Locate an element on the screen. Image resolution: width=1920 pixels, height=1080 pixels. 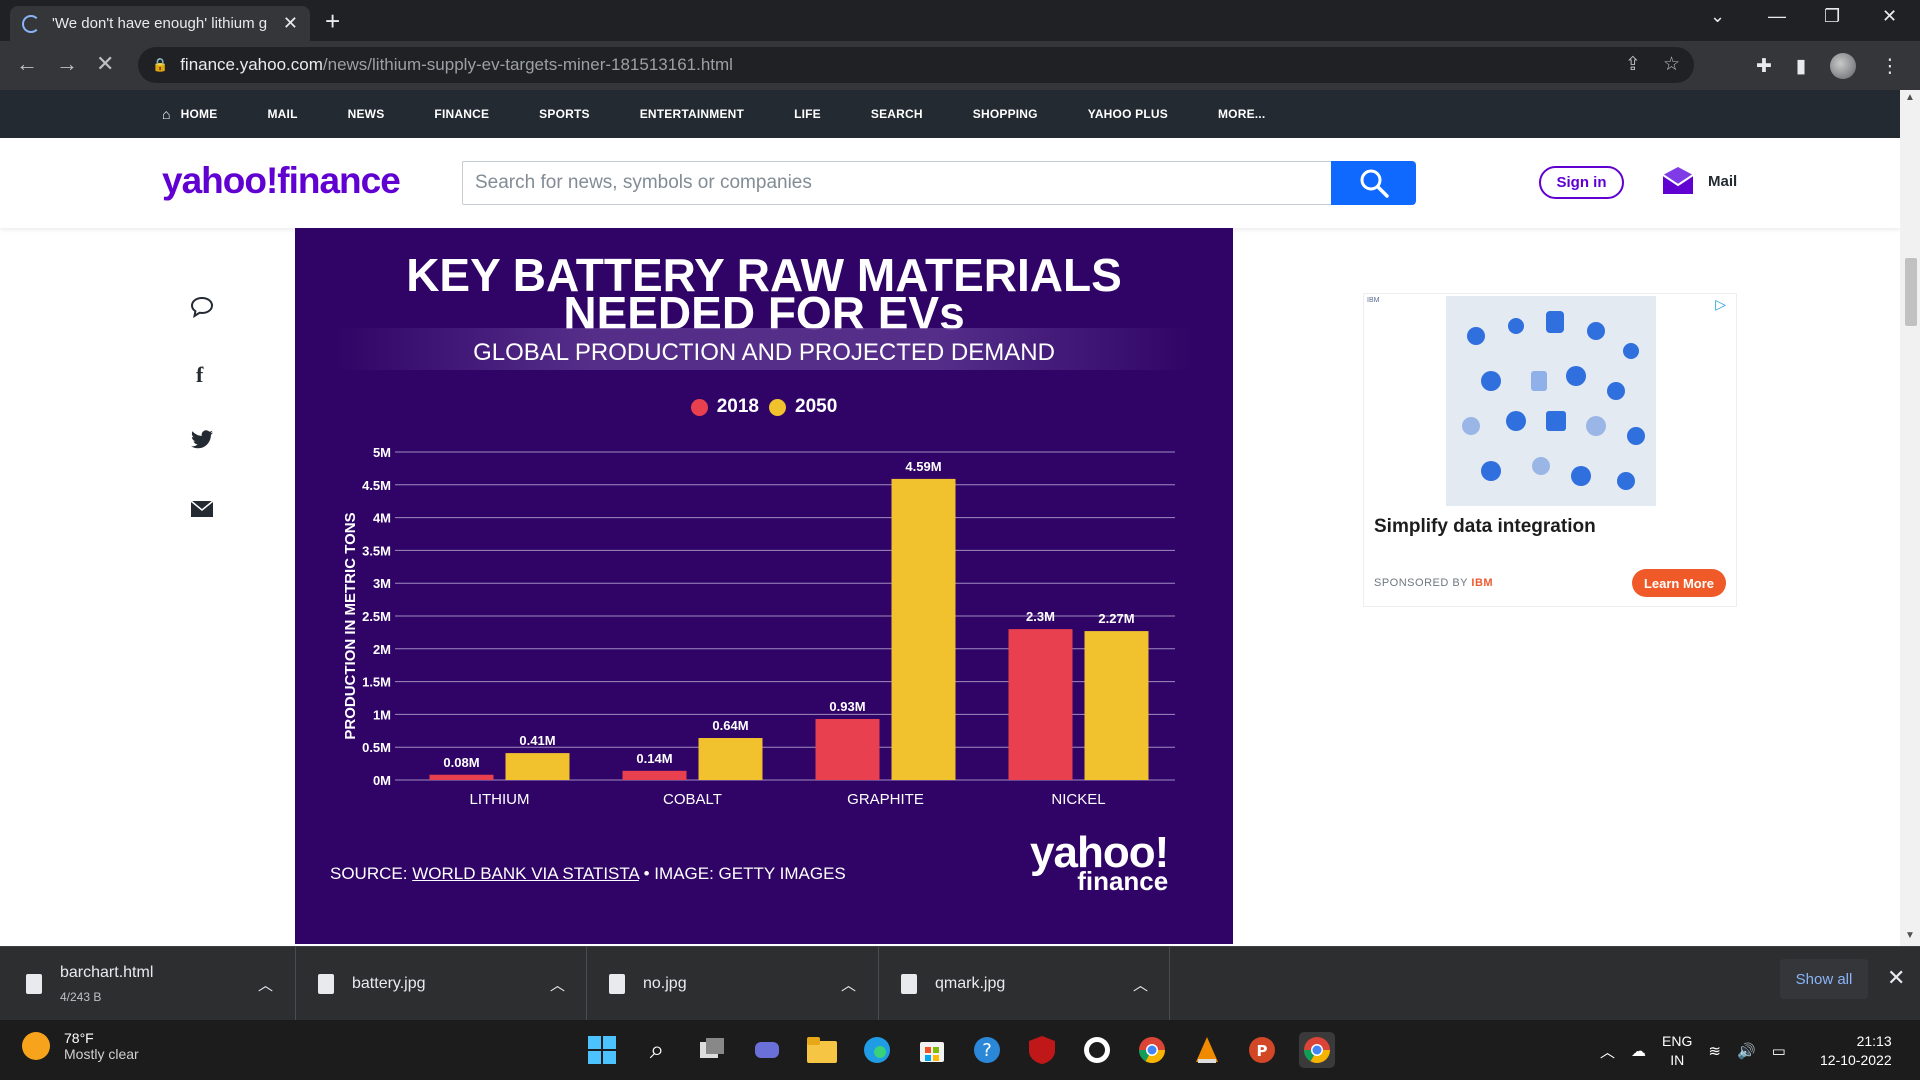
infographic-subtitle: GLOBAL PRODUCTION AND PROJECTED DEMAND is located at coordinates (764, 352).